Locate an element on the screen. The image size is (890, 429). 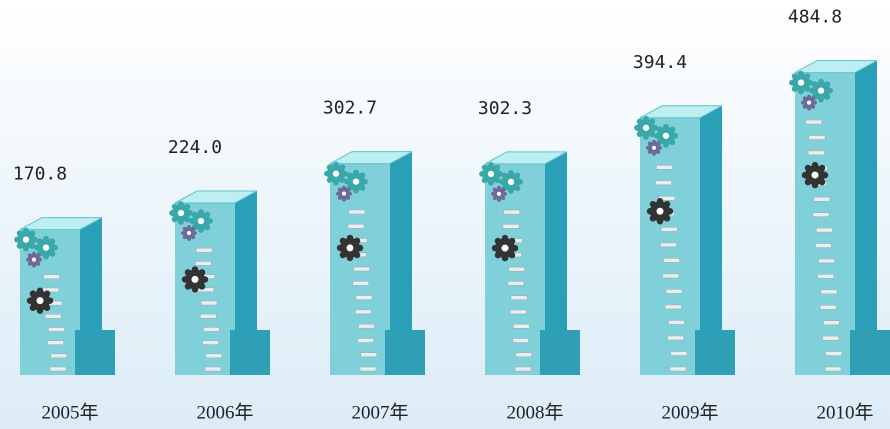
value-label: 302.7 is located at coordinates (350, 108).